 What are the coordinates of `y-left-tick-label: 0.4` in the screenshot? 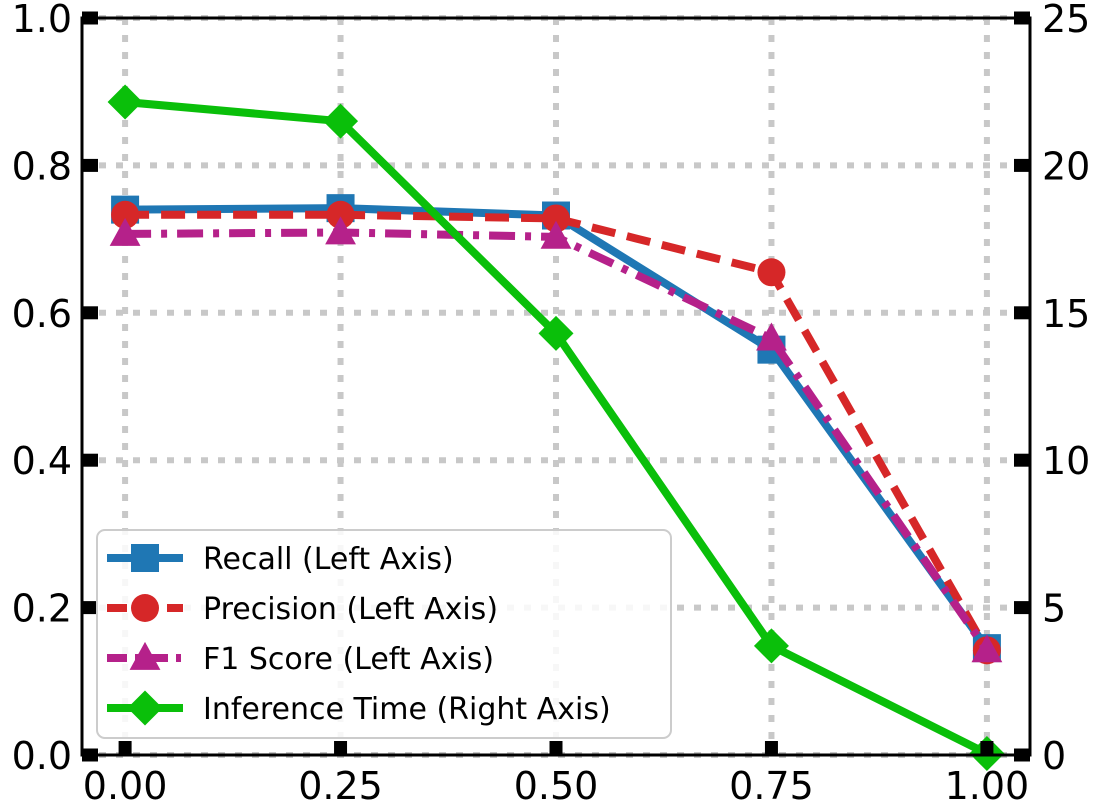 It's located at (42, 461).